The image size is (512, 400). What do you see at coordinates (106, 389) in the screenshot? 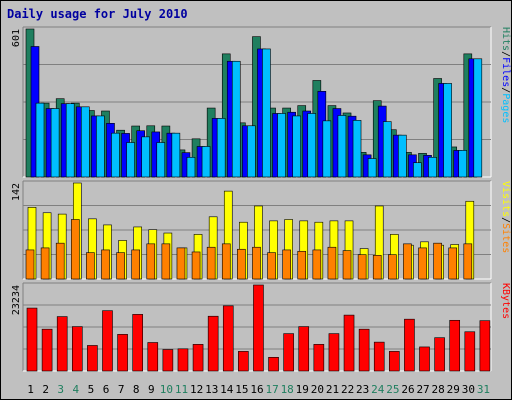
I see `day-label-6: 6` at bounding box center [106, 389].